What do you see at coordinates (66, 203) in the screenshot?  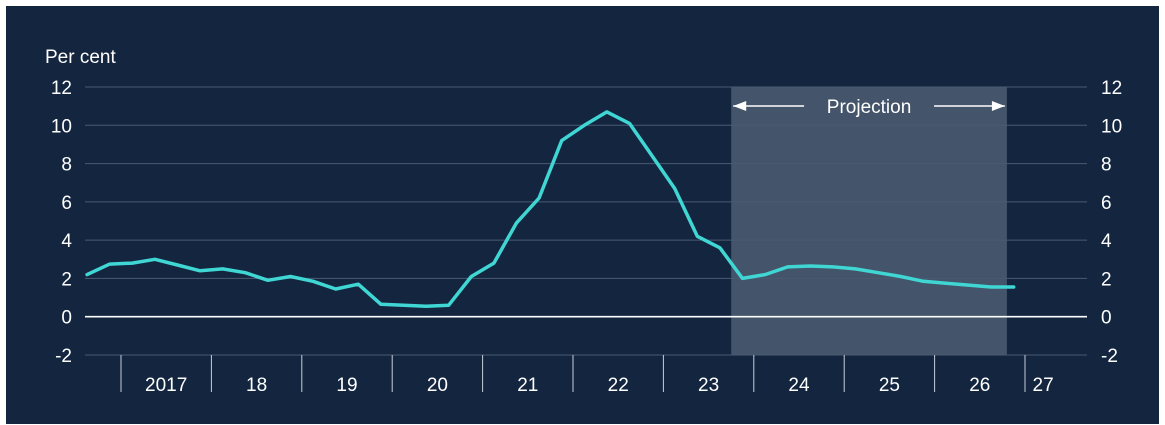 I see `y-tick-label-left: 6` at bounding box center [66, 203].